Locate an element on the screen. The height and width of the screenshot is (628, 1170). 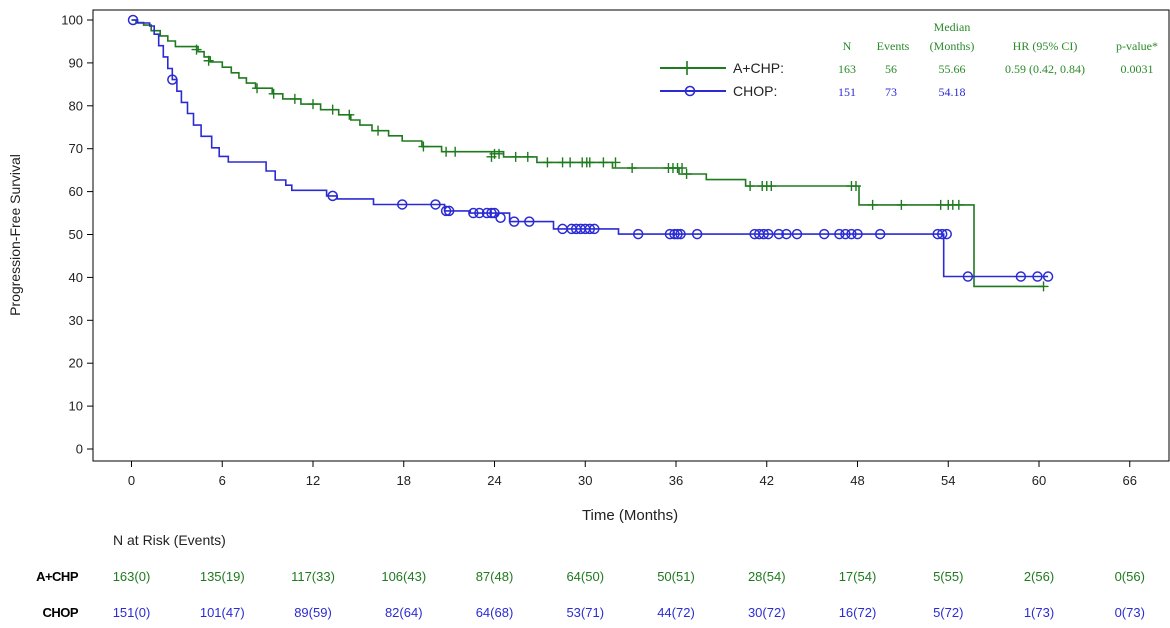
y-tick-label: 50 is located at coordinates (76, 234).